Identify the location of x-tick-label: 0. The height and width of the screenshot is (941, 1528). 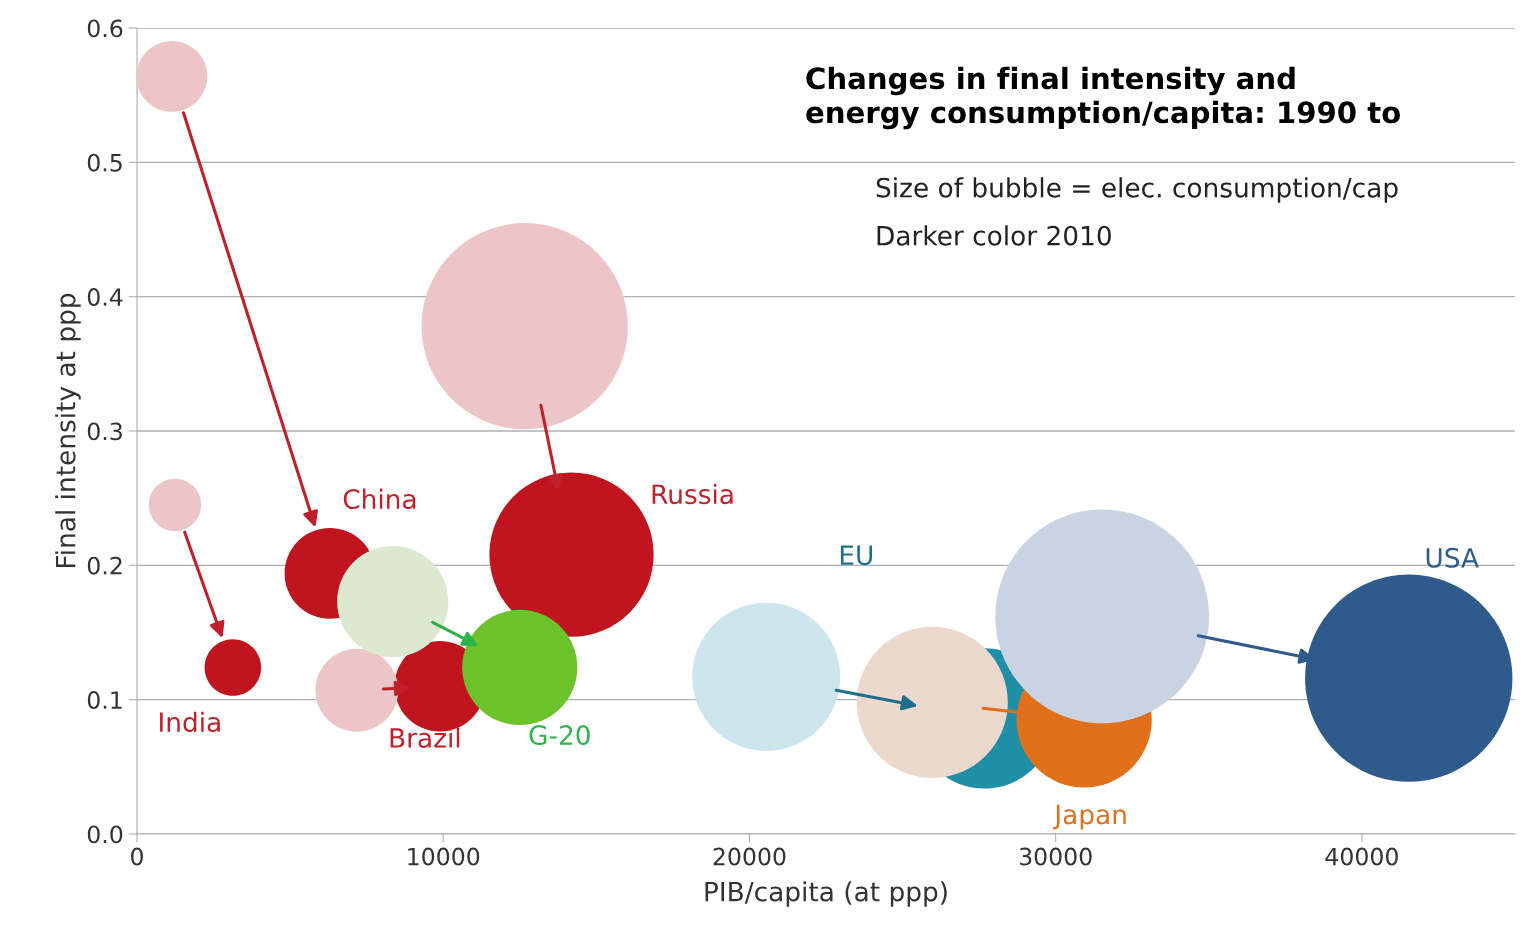
(137, 856).